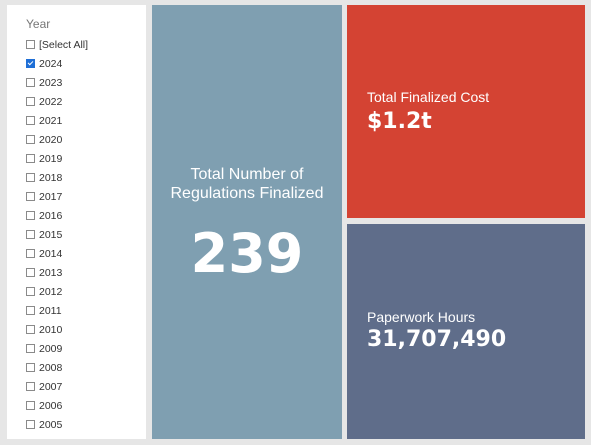 This screenshot has width=591, height=445. I want to click on slicer-item-2009: 2009, so click(57, 348).